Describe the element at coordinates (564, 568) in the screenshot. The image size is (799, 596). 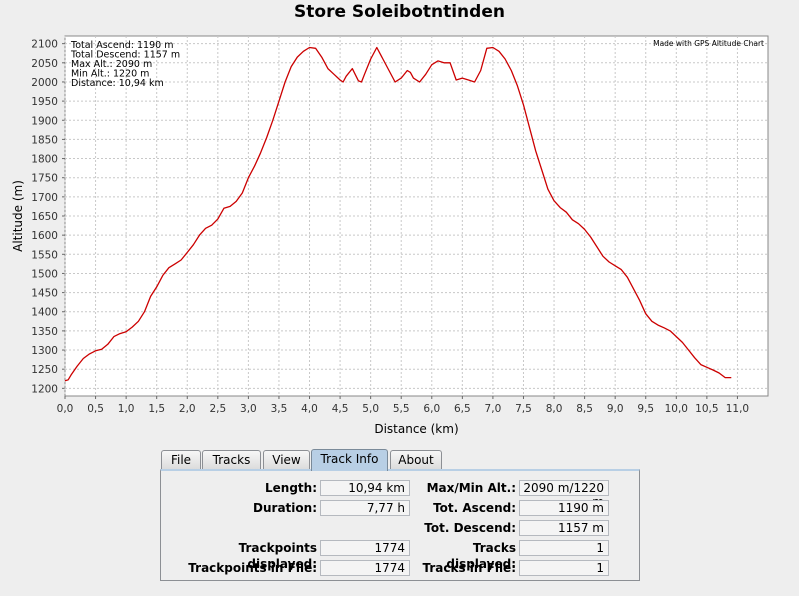
I see `tracks-file-value: 1` at that location.